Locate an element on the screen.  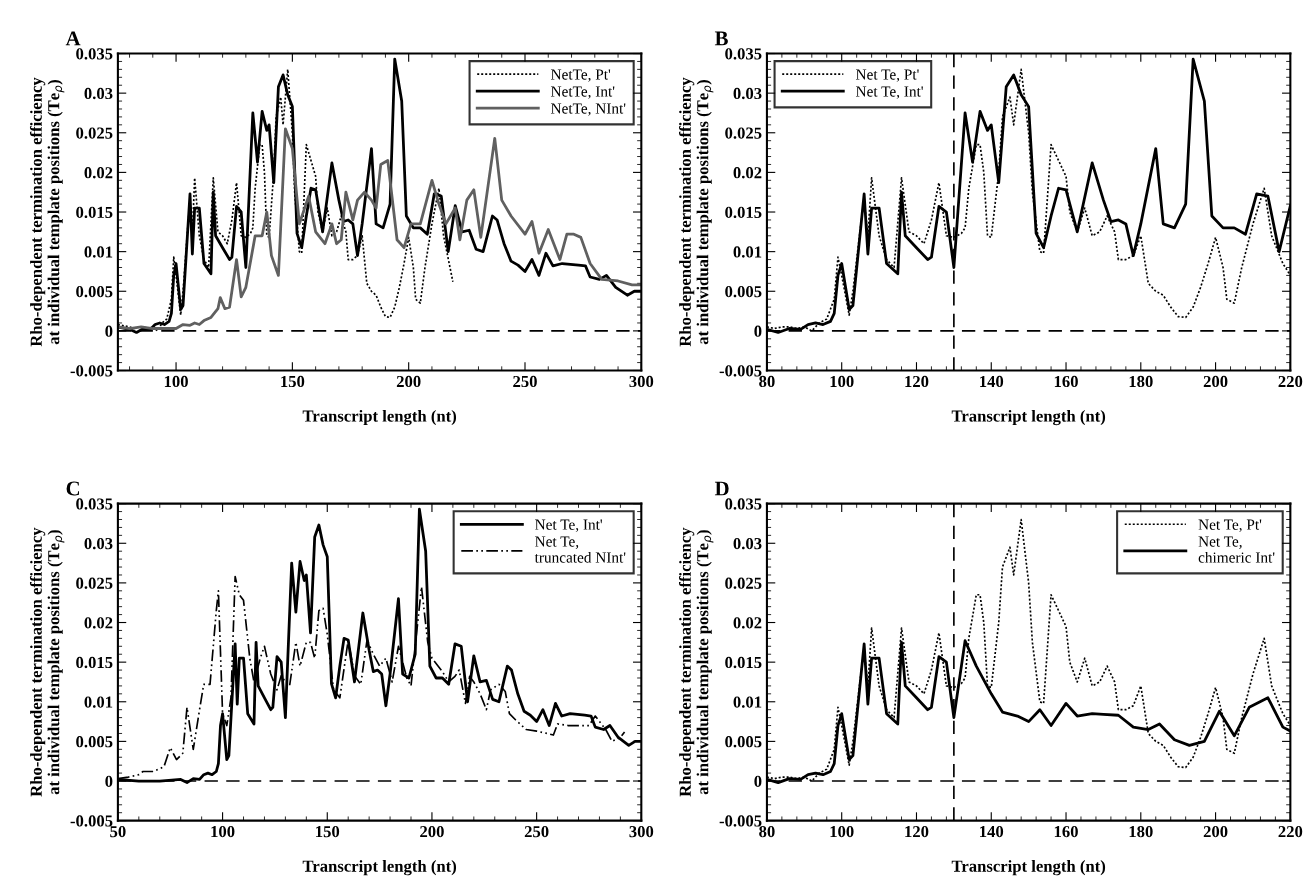
legend-label: Net Te, truncated NInt' is located at coordinates (580, 549).